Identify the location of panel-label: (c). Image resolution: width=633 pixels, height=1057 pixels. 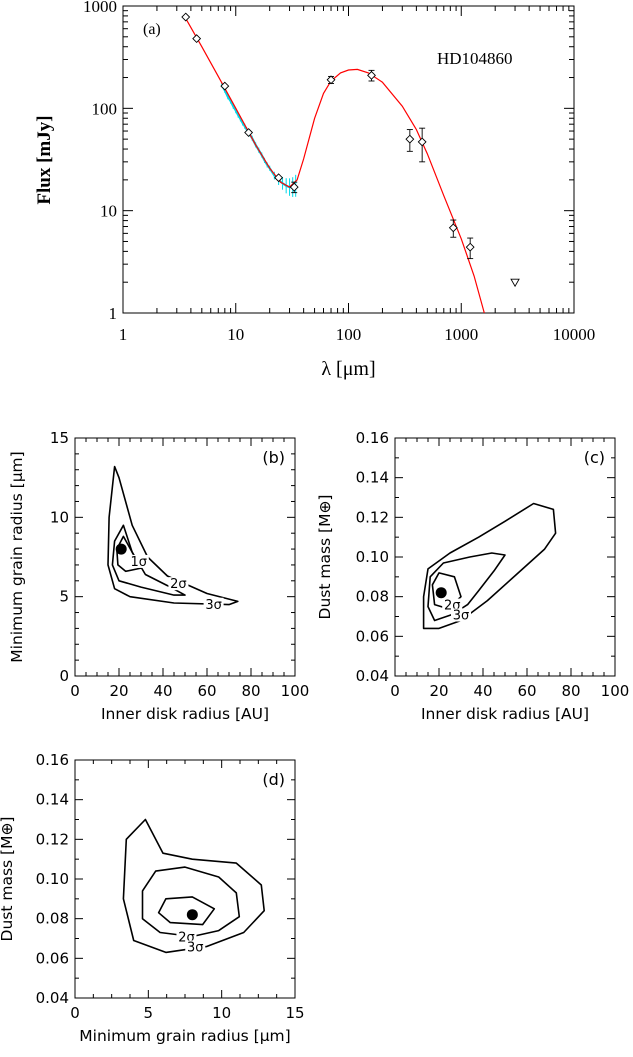
(594, 457).